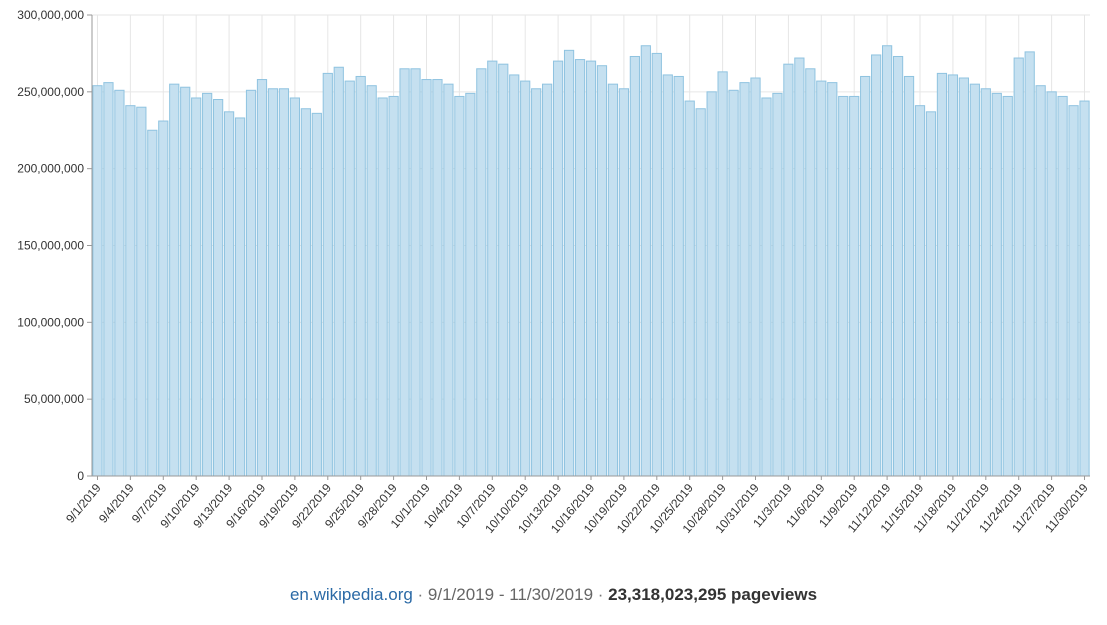 The height and width of the screenshot is (625, 1107). I want to click on y-tick-label: 250,000,000, so click(50, 92).